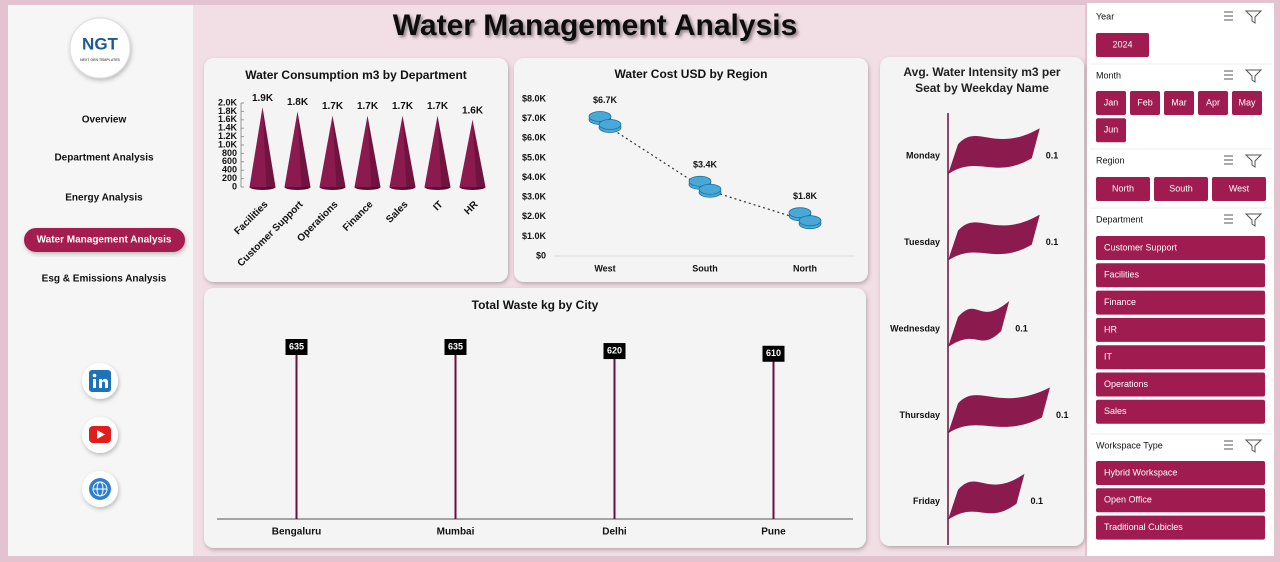  What do you see at coordinates (104, 120) in the screenshot?
I see `nav-item: Overview` at bounding box center [104, 120].